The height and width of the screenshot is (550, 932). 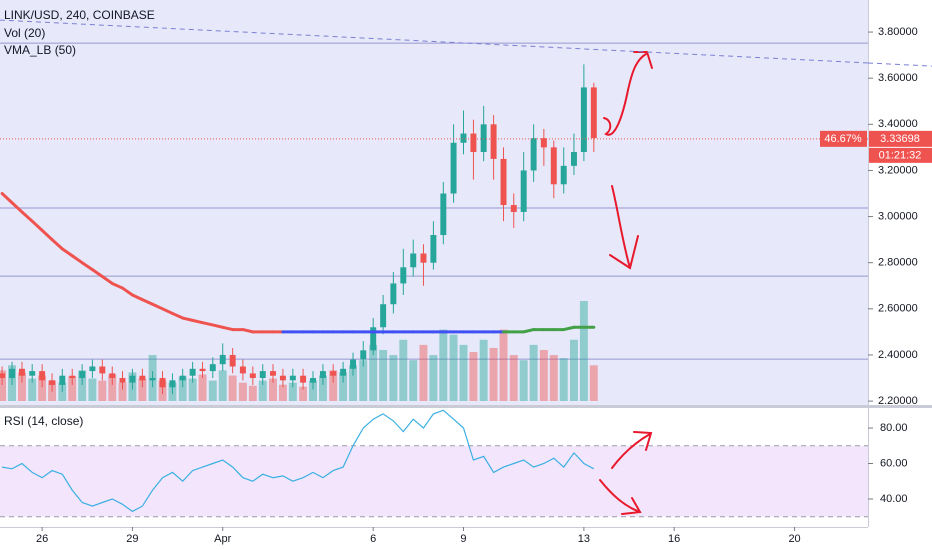 I want to click on price-label-box, so click(x=900, y=138).